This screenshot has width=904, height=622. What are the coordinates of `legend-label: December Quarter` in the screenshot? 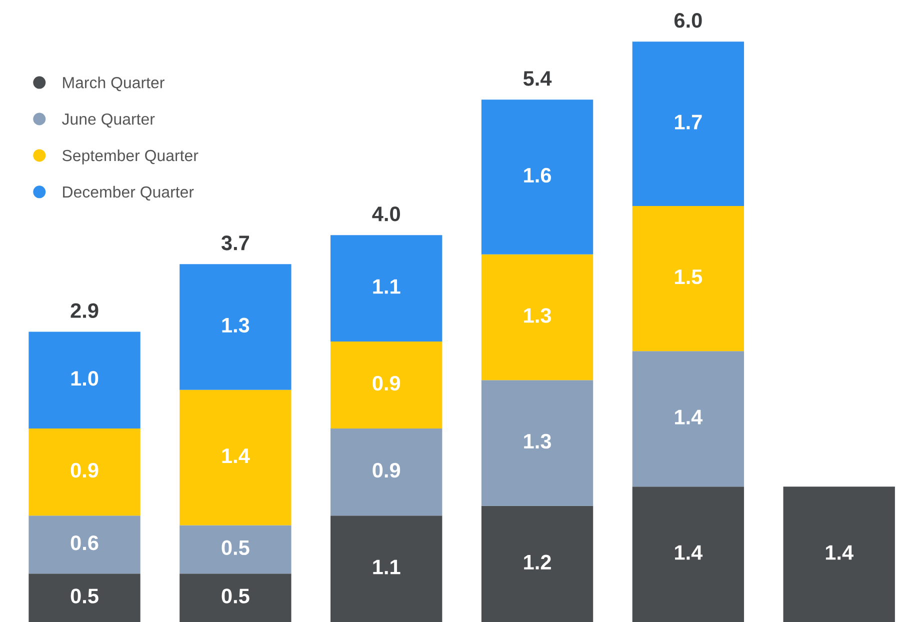 It's located at (128, 193).